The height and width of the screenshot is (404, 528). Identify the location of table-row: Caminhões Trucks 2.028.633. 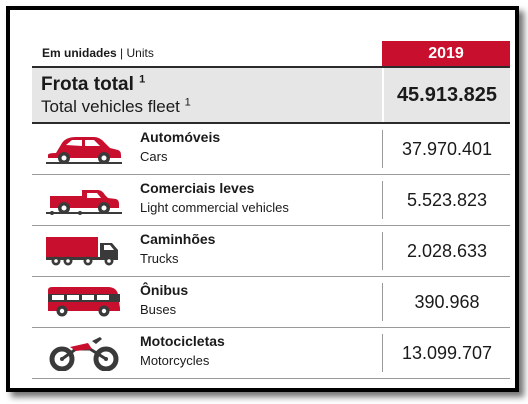
(271, 251).